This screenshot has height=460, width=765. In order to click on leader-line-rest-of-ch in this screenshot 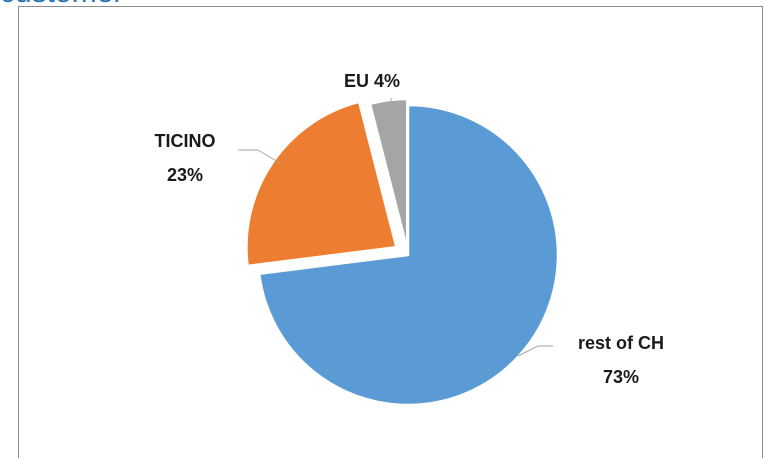, I will do `click(535, 351)`.